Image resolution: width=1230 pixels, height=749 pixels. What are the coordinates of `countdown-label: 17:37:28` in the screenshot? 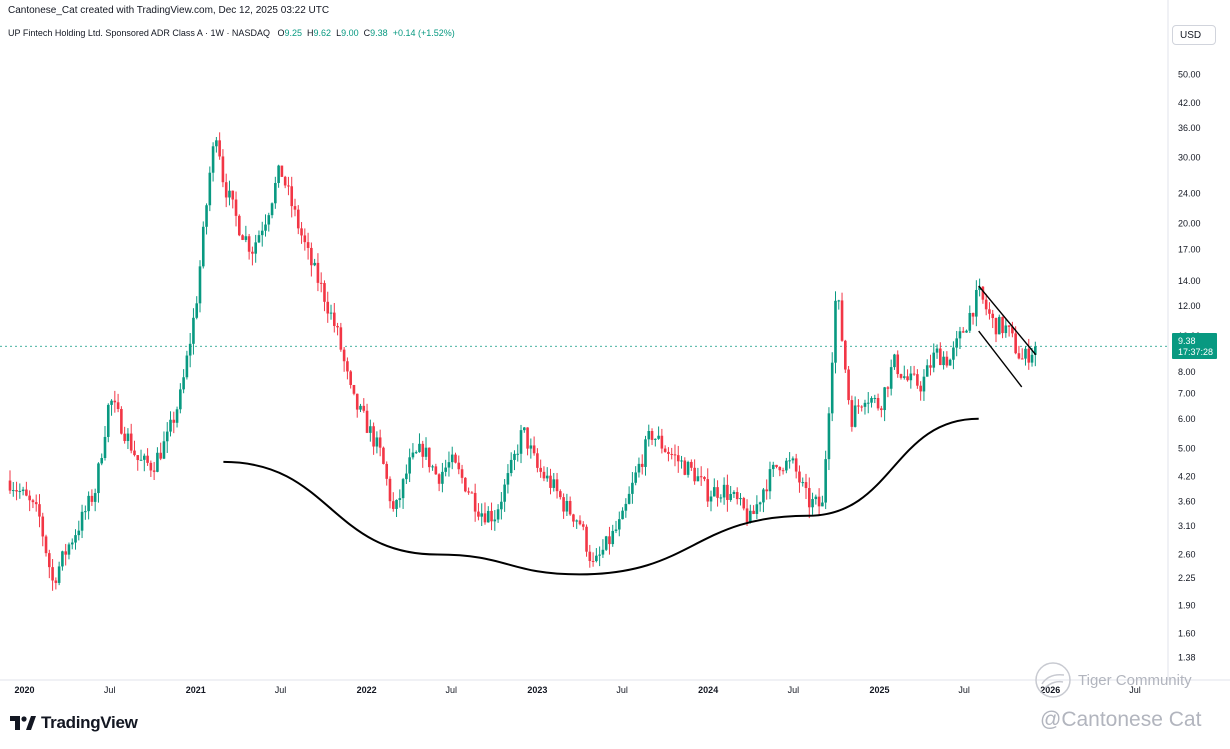 It's located at (1195, 352).